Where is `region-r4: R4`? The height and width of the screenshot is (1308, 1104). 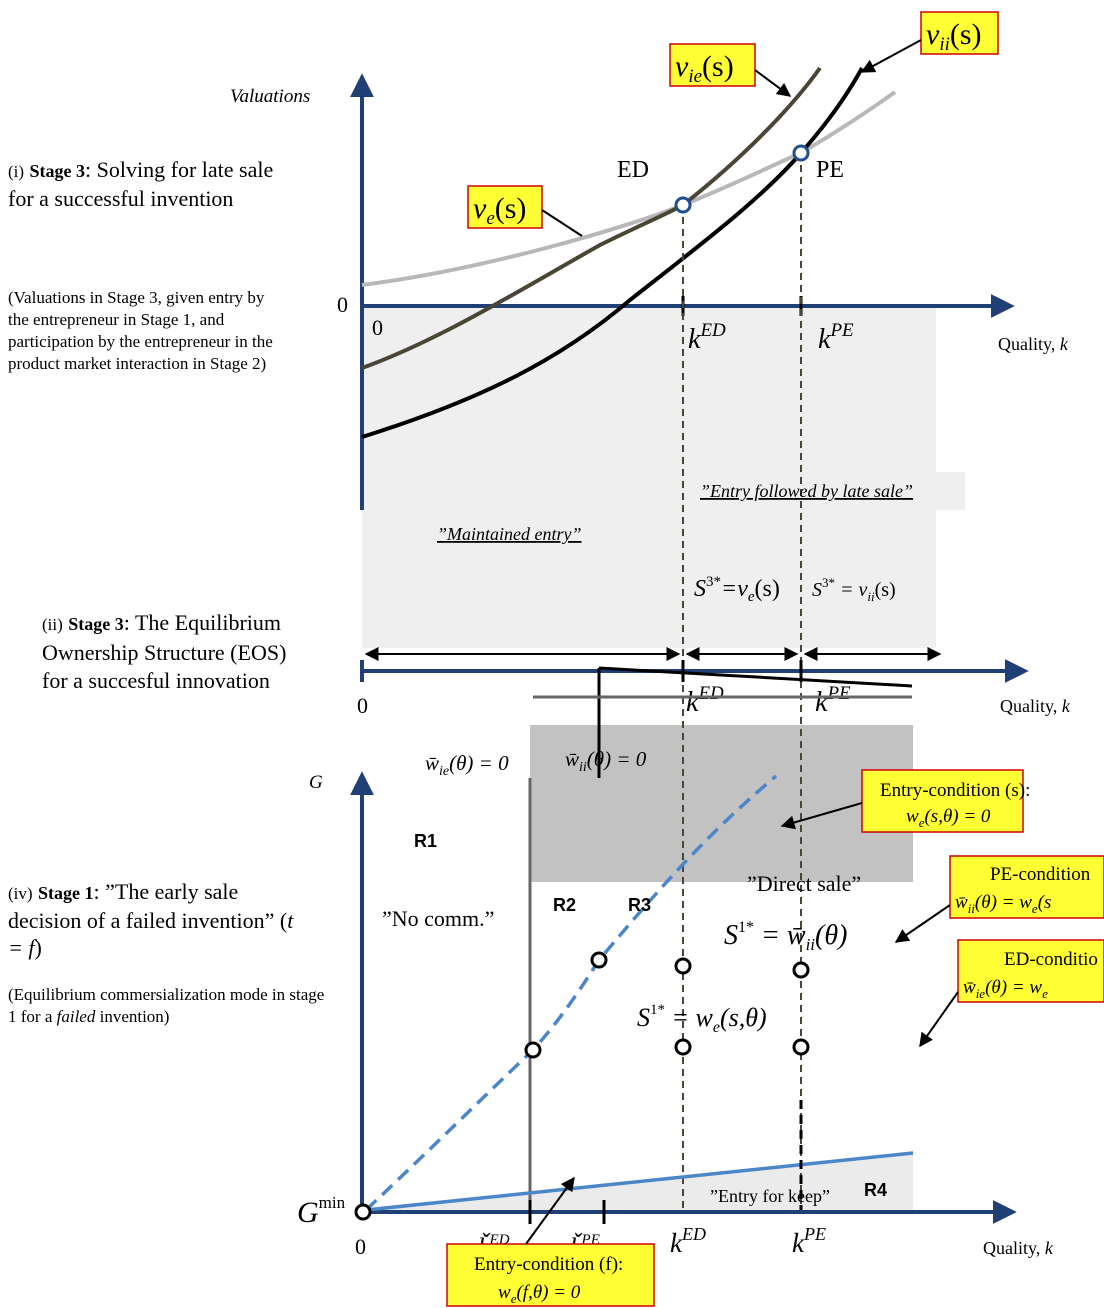 region-r4: R4 is located at coordinates (875, 1190).